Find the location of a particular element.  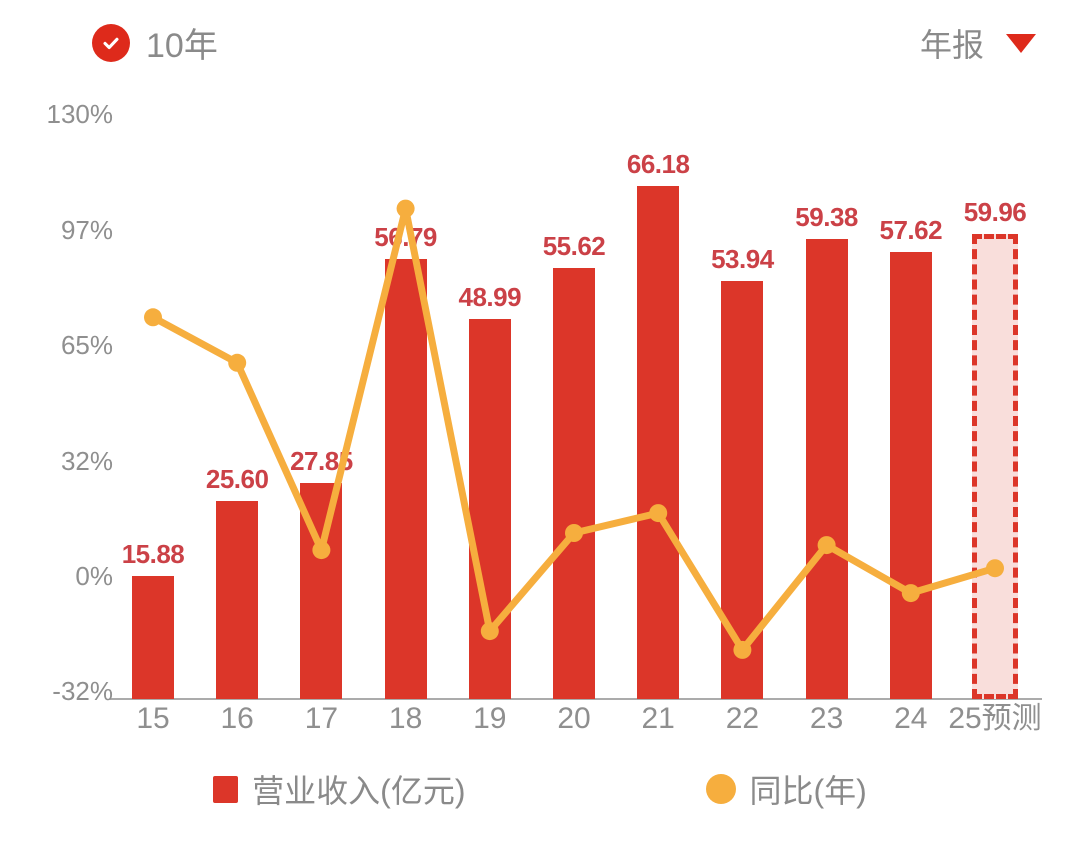

check-circle-icon is located at coordinates (111, 42).